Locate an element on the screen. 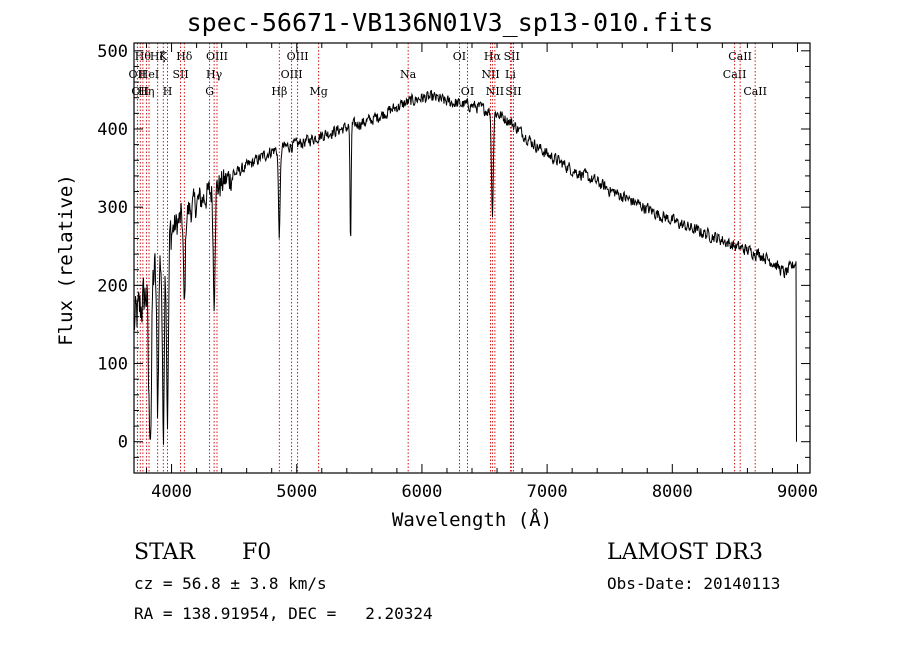 The width and height of the screenshot is (900, 649). y-tick-label: 300 is located at coordinates (112, 208).